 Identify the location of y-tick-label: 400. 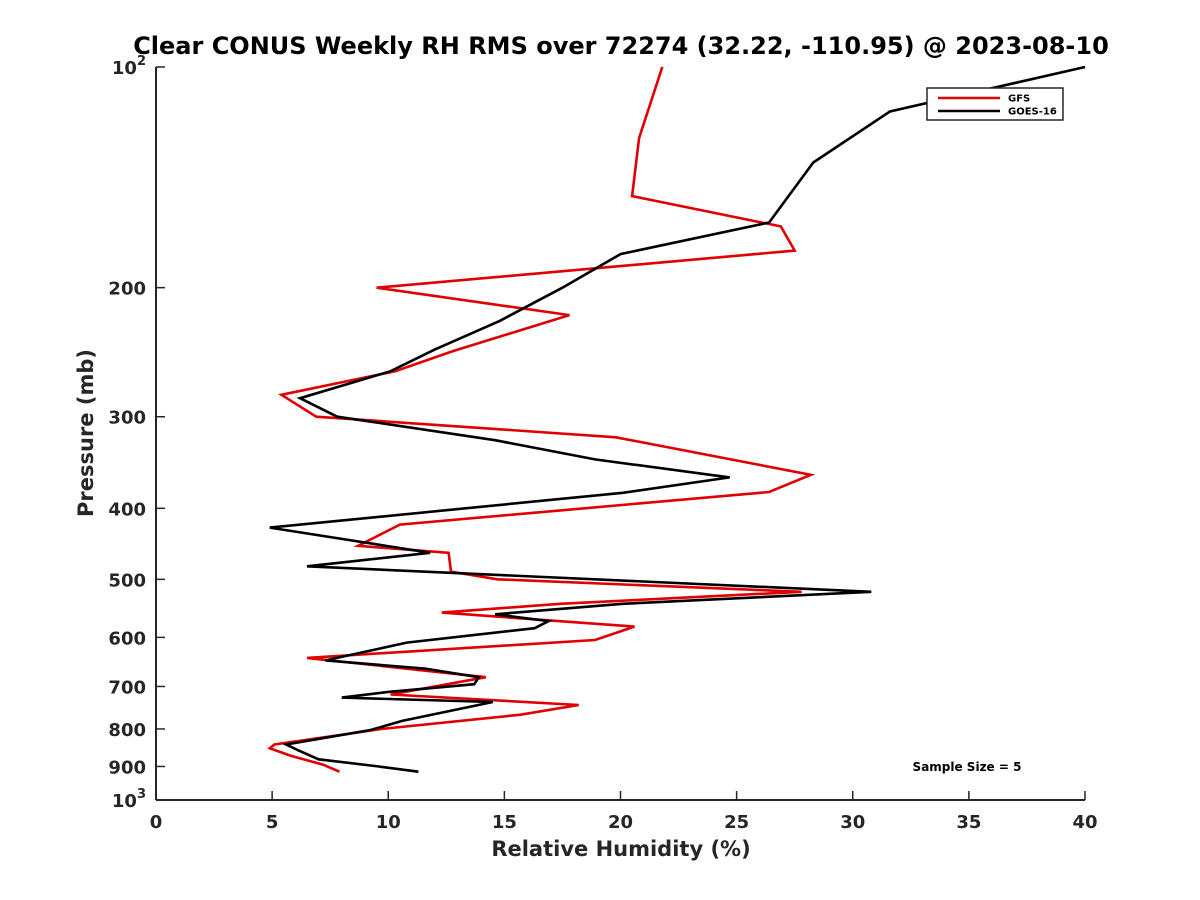
(127, 509).